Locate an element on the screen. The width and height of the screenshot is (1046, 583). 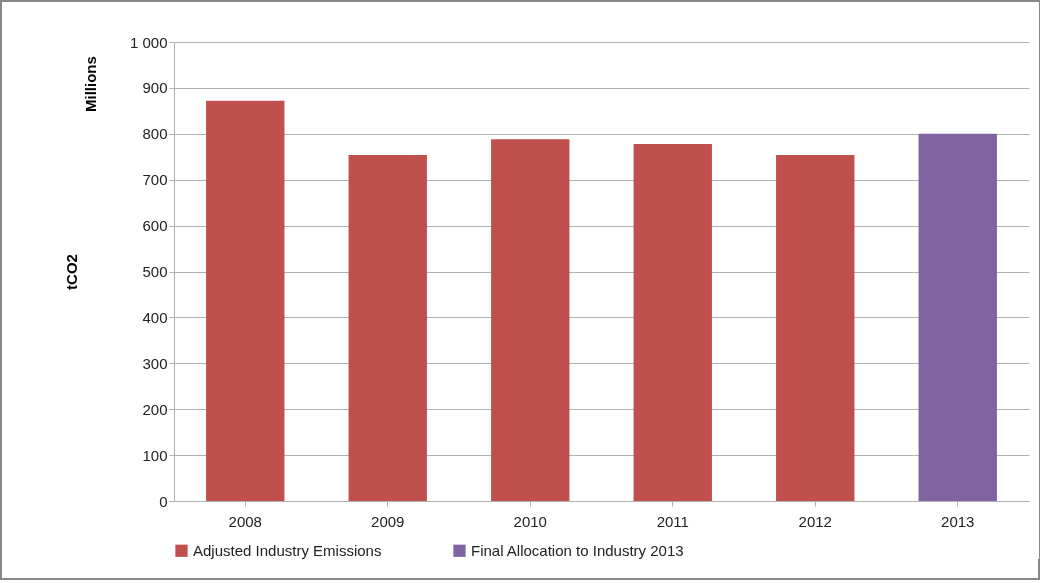
text: Millions is located at coordinates (90, 84).